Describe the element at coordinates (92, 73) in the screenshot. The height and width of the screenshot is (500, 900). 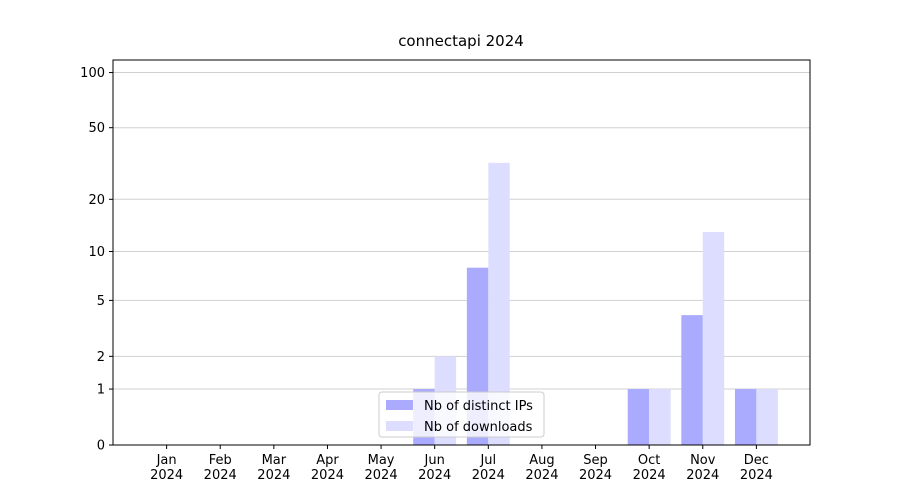
I see `y-tick-label: 100` at that location.